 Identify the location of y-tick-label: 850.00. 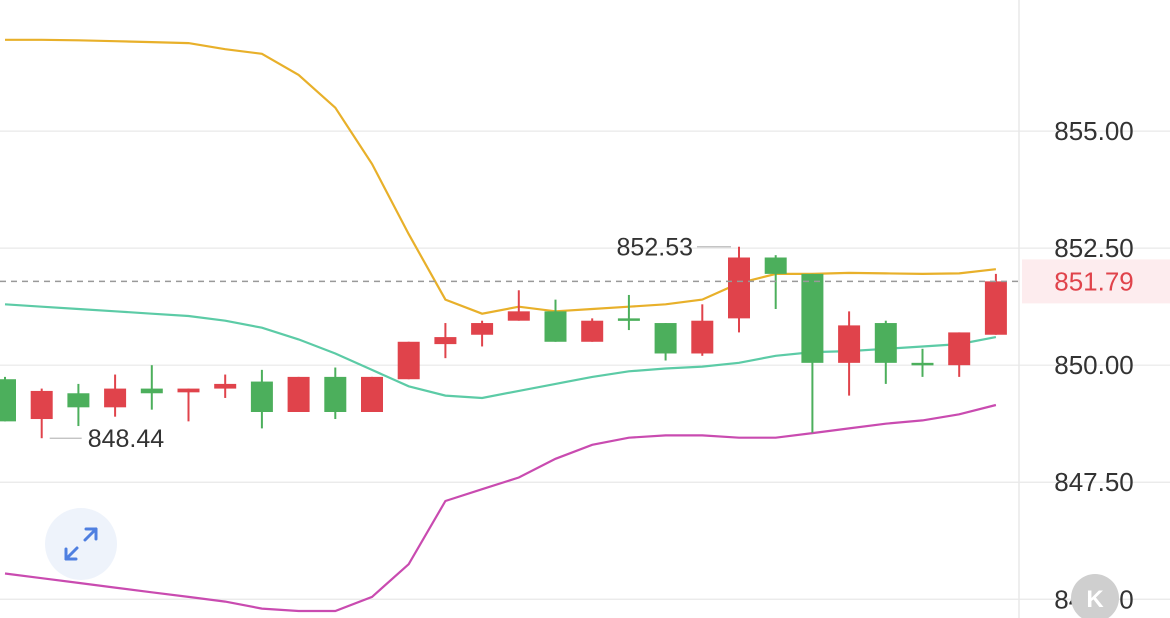
(1094, 365).